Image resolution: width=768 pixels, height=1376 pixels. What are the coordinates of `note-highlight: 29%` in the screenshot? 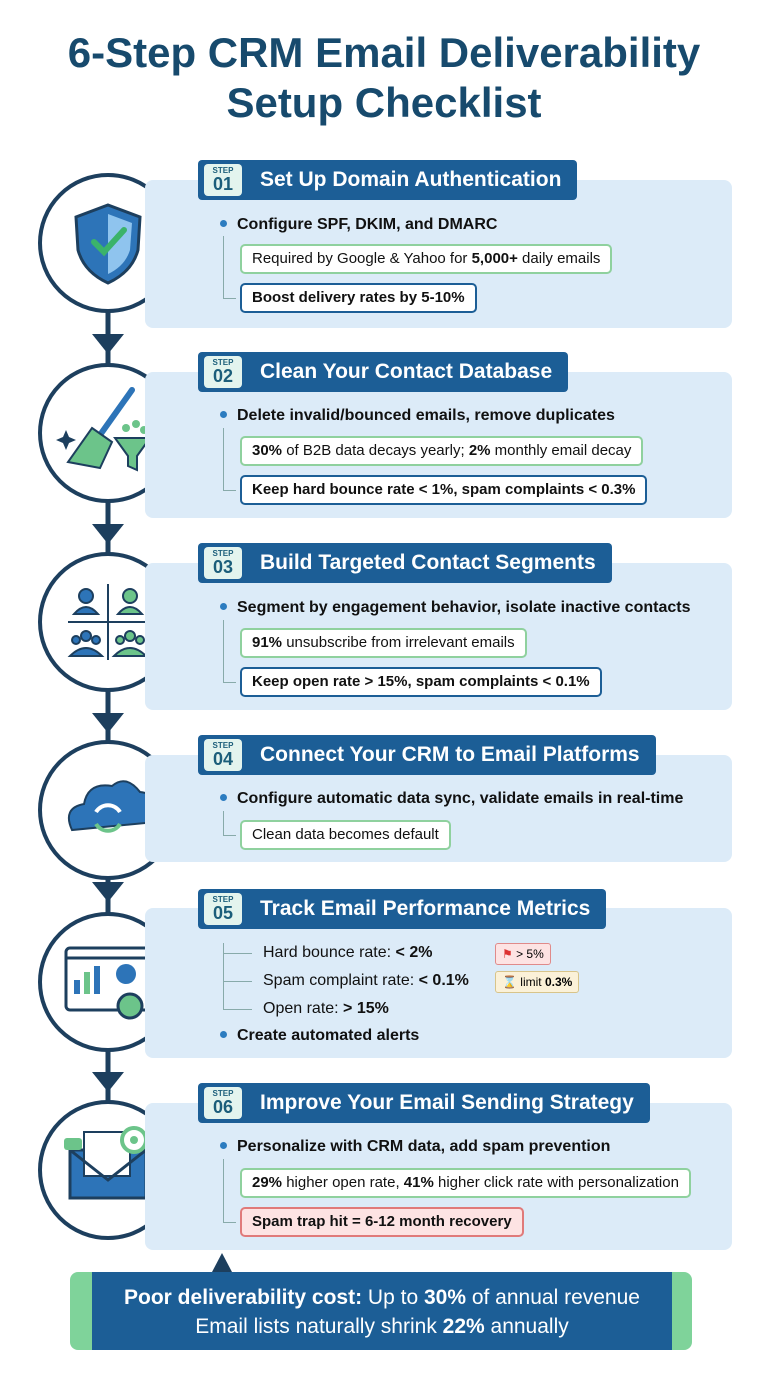 It's located at (267, 1182).